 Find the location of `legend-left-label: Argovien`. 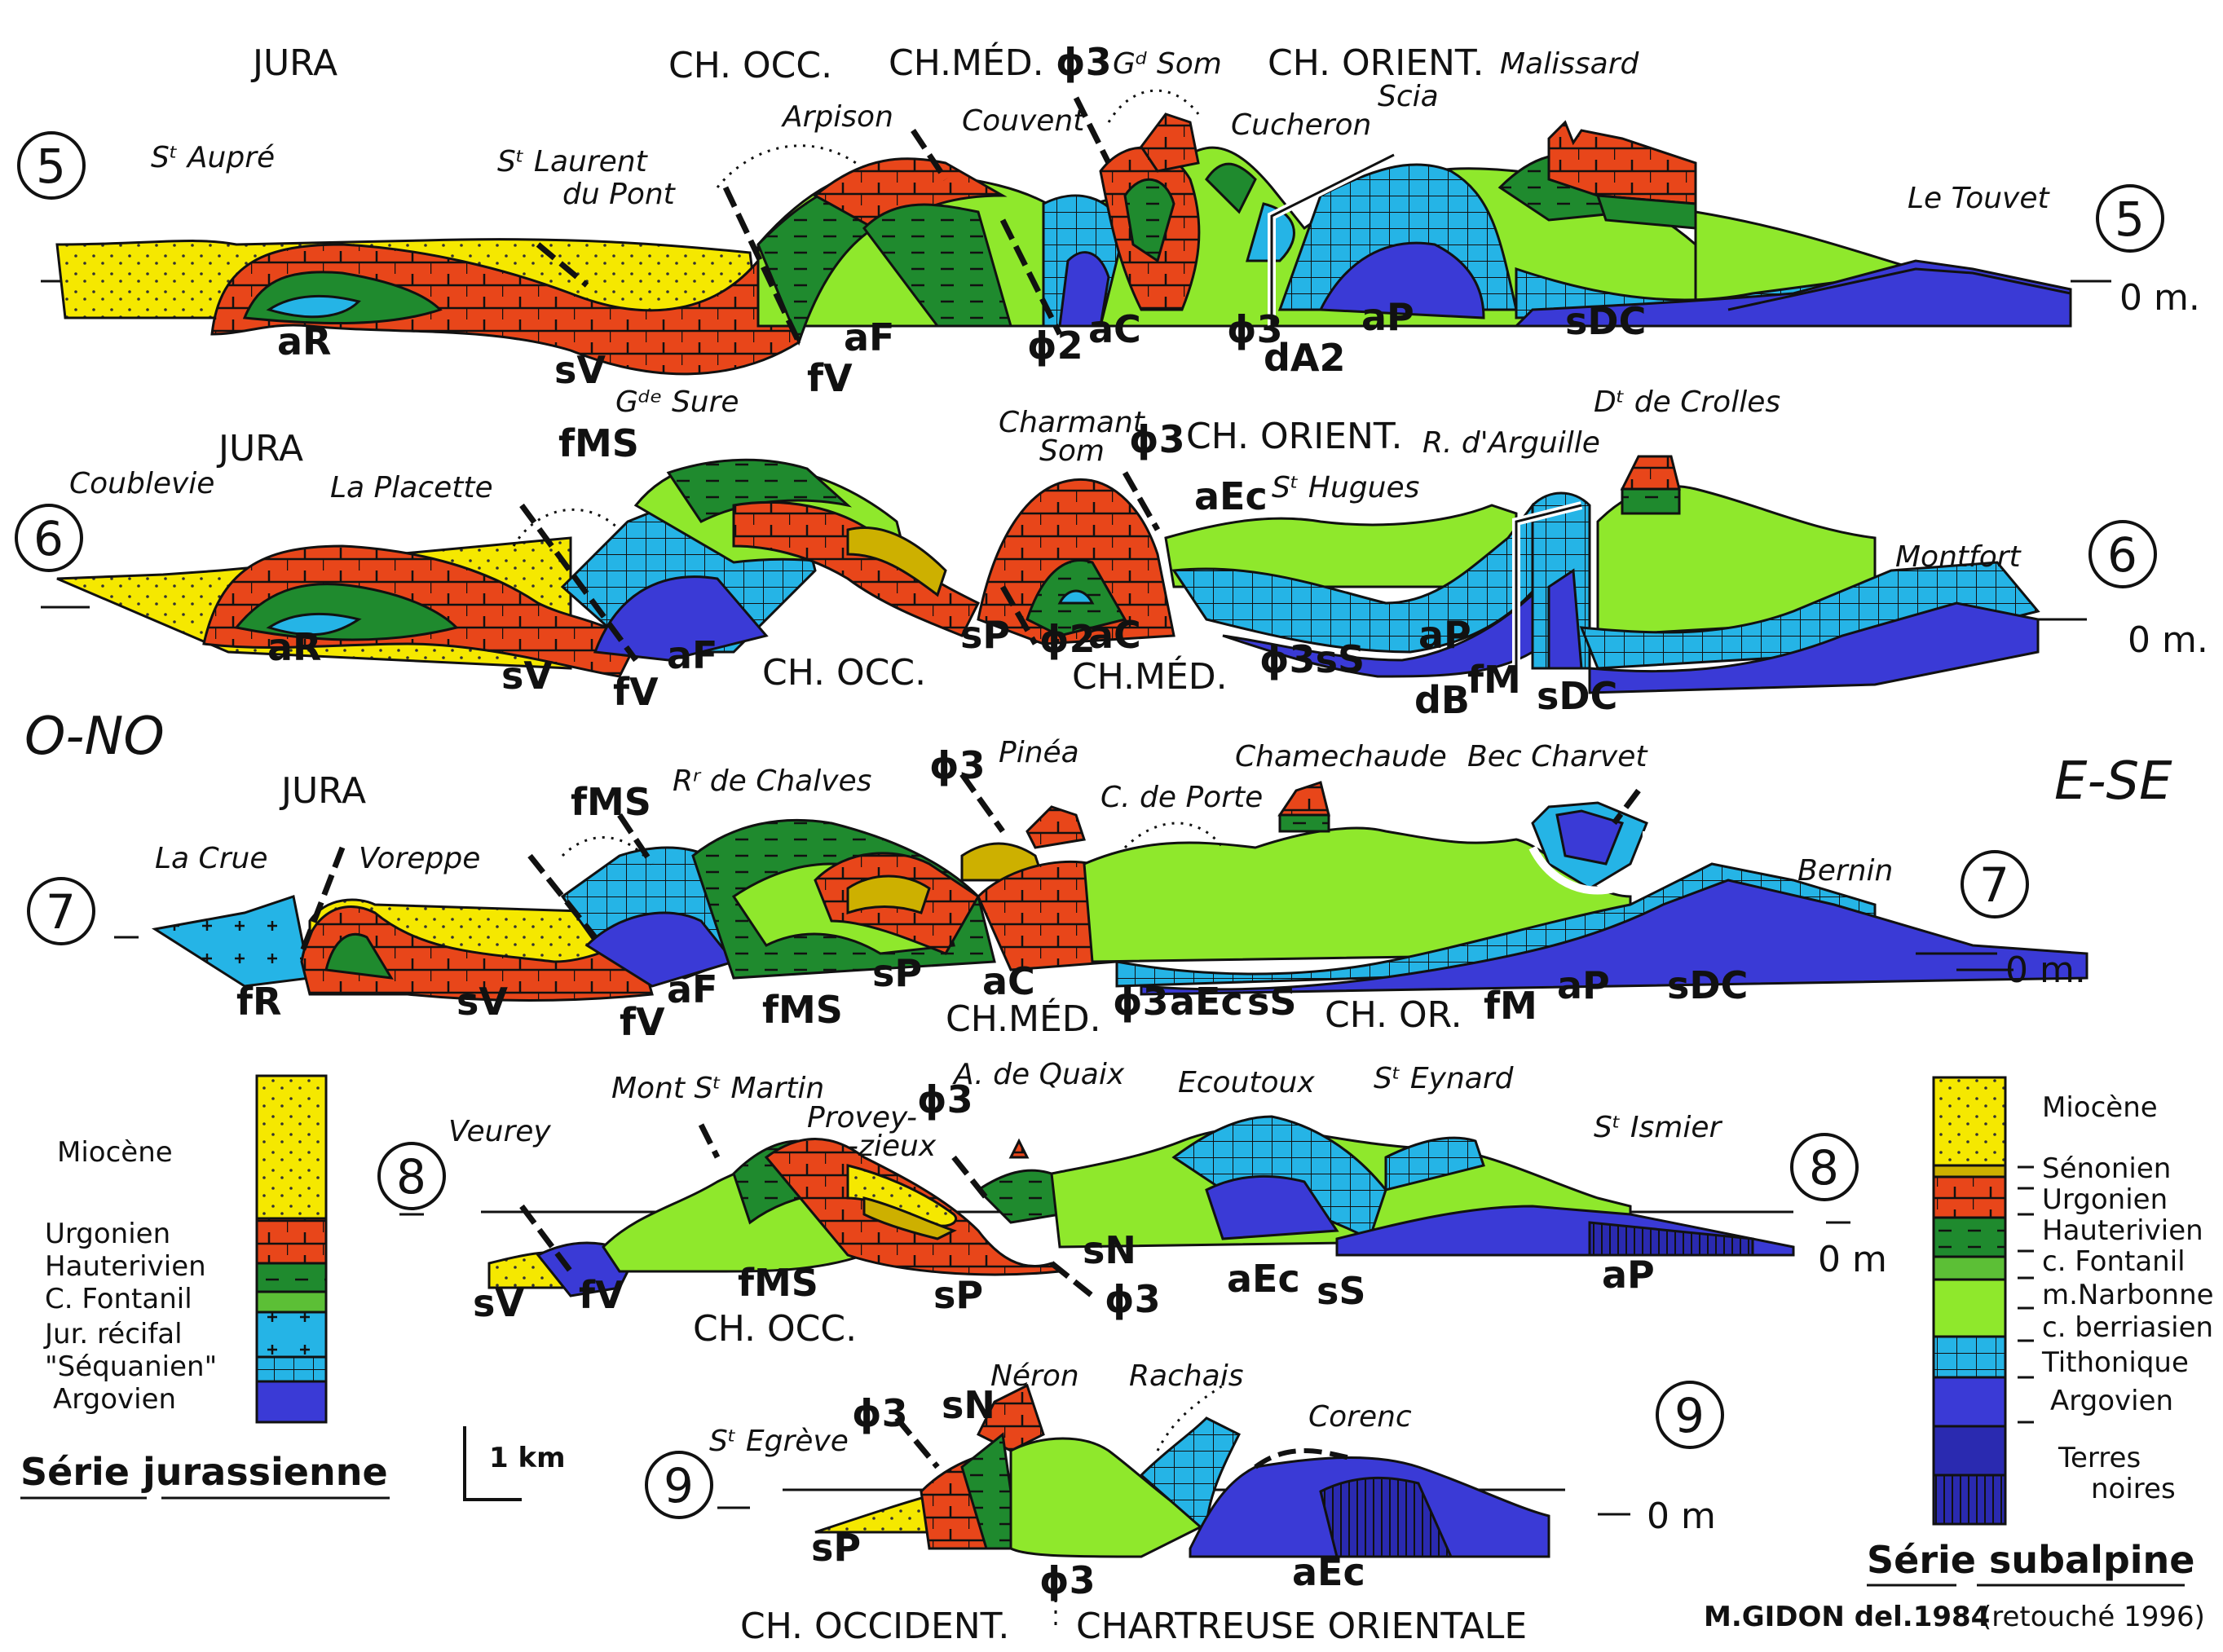

legend-left-label: Argovien is located at coordinates (114, 1399).